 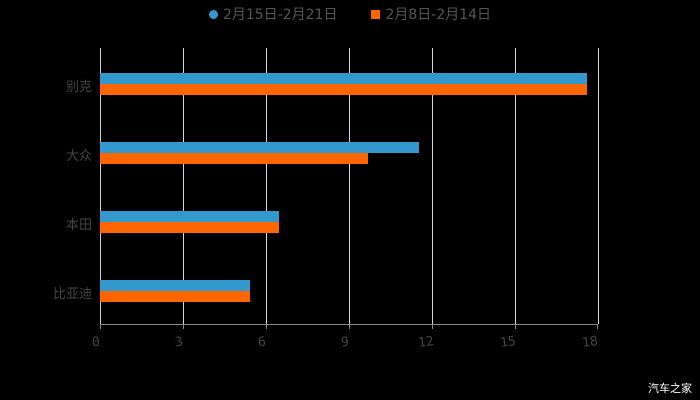 I want to click on x-tick-label: 18, so click(x=590, y=342).